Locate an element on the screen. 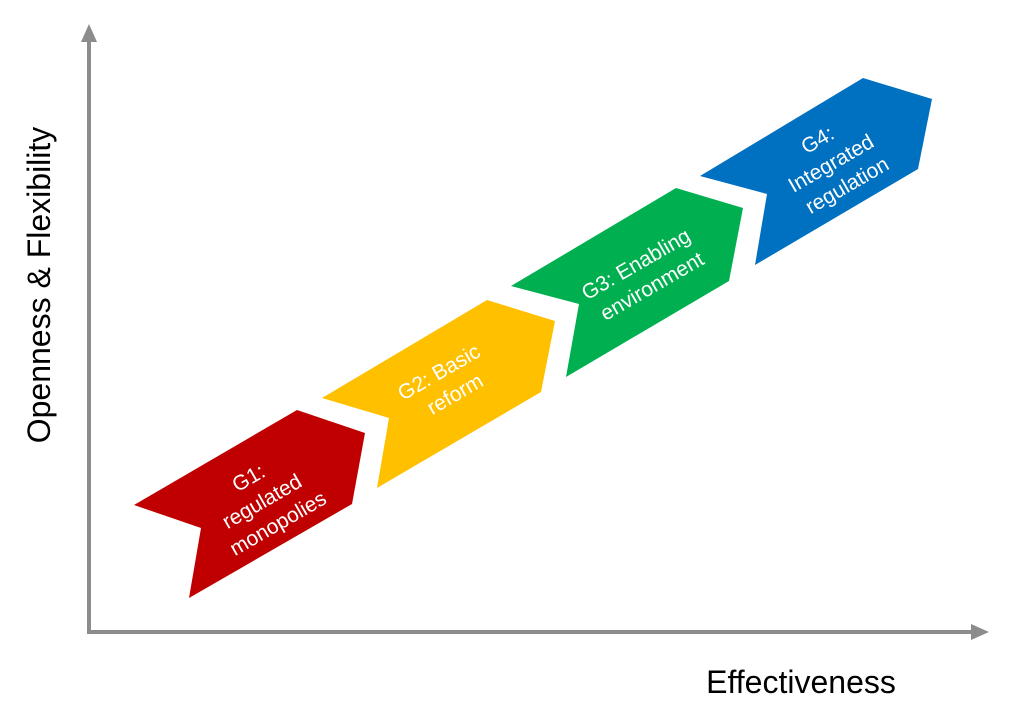  generation-chevron-g2: G2: Basic reform is located at coordinates (438, 394).